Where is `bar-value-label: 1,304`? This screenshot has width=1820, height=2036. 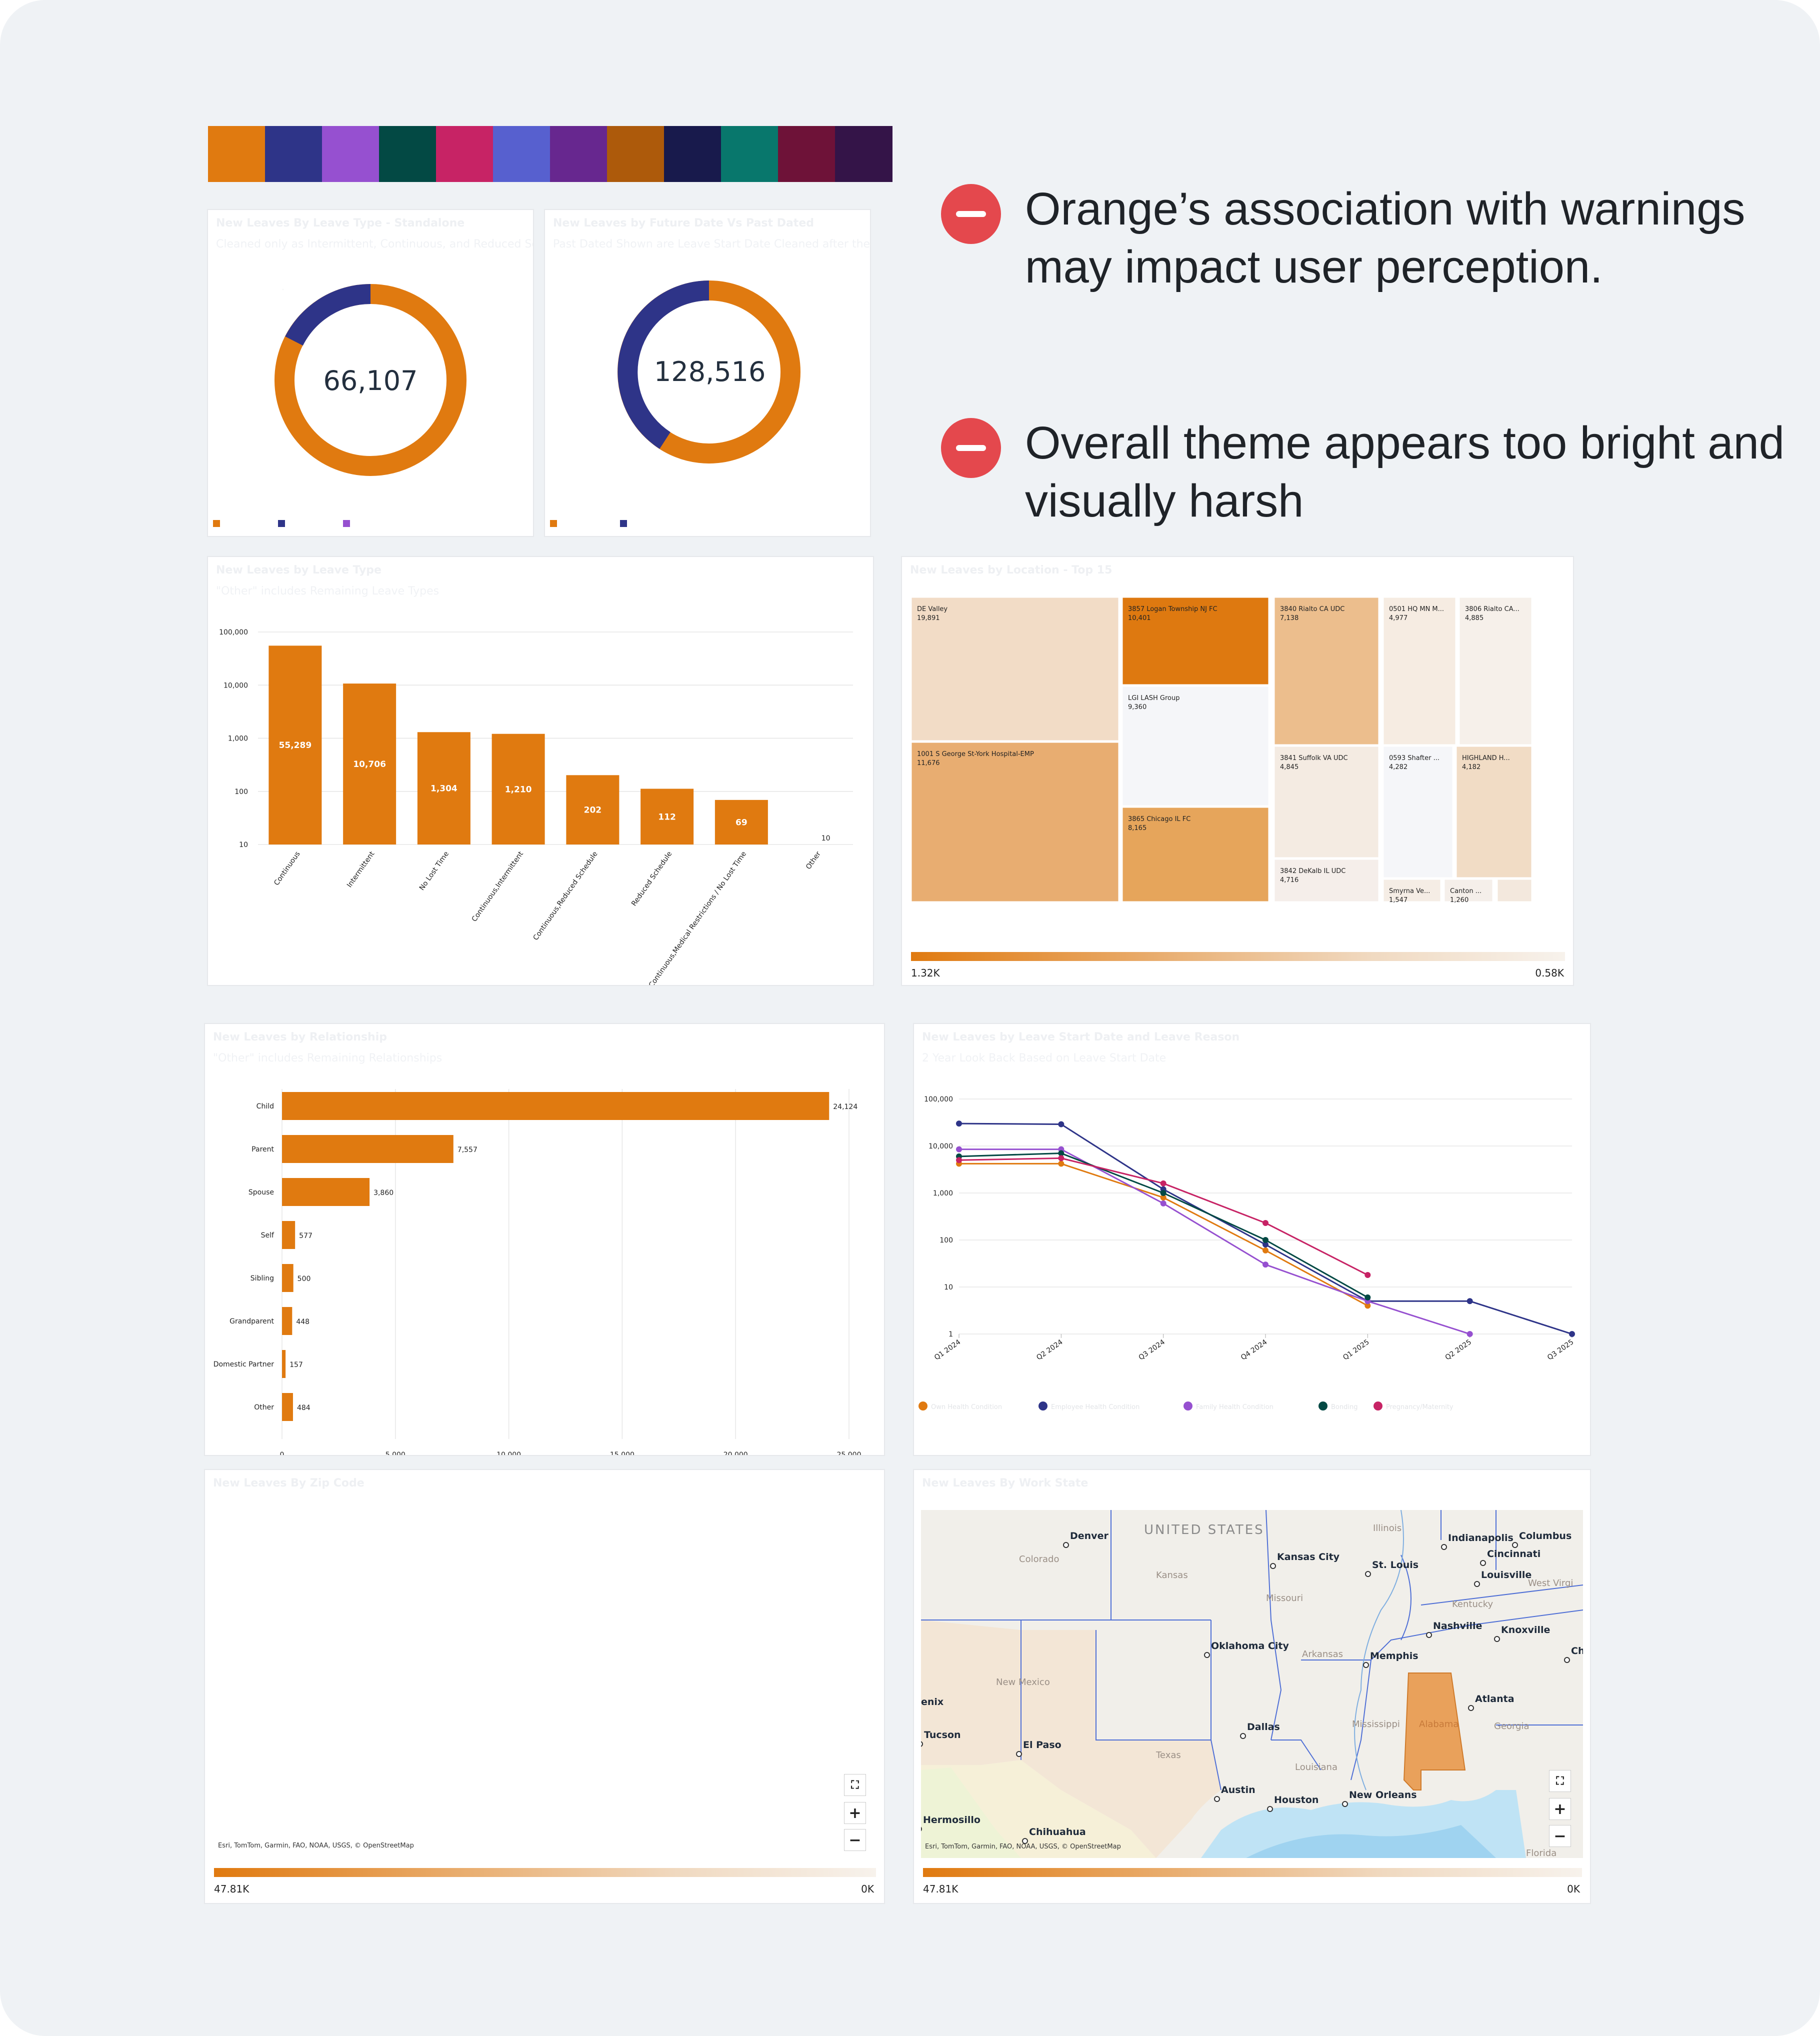 bar-value-label: 1,304 is located at coordinates (444, 789).